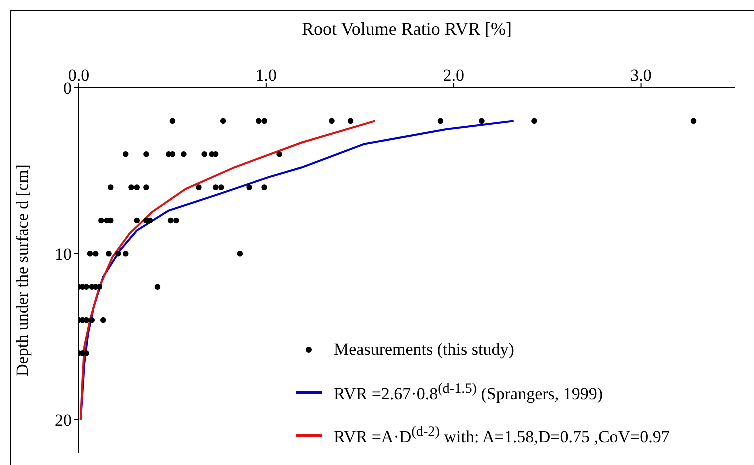 This screenshot has width=754, height=465. I want to click on x-tick-label: 2.0, so click(453, 75).